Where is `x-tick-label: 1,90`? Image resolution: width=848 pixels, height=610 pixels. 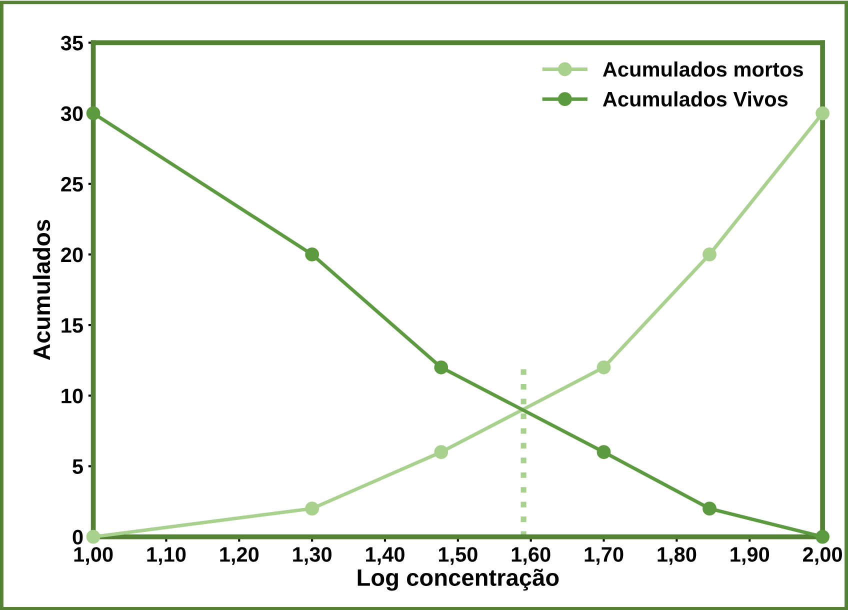 x-tick-label: 1,90 is located at coordinates (750, 556).